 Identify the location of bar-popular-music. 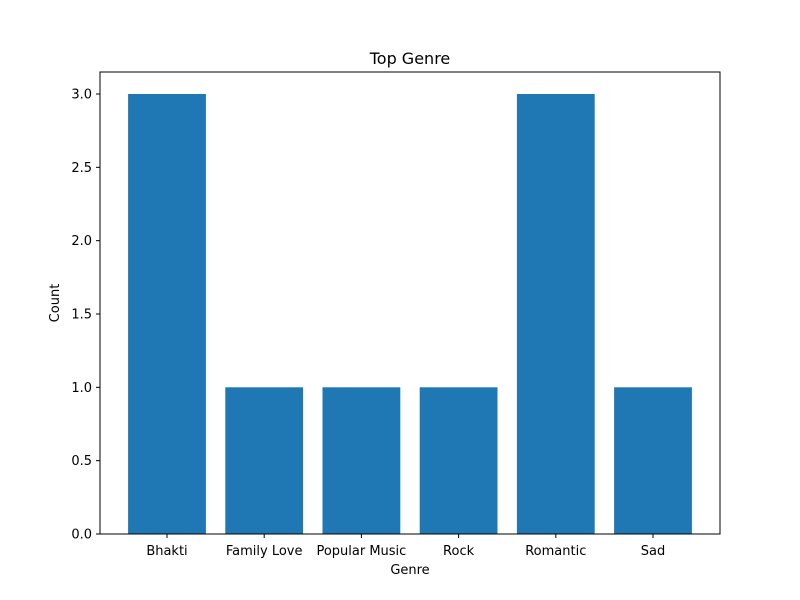
(361, 460).